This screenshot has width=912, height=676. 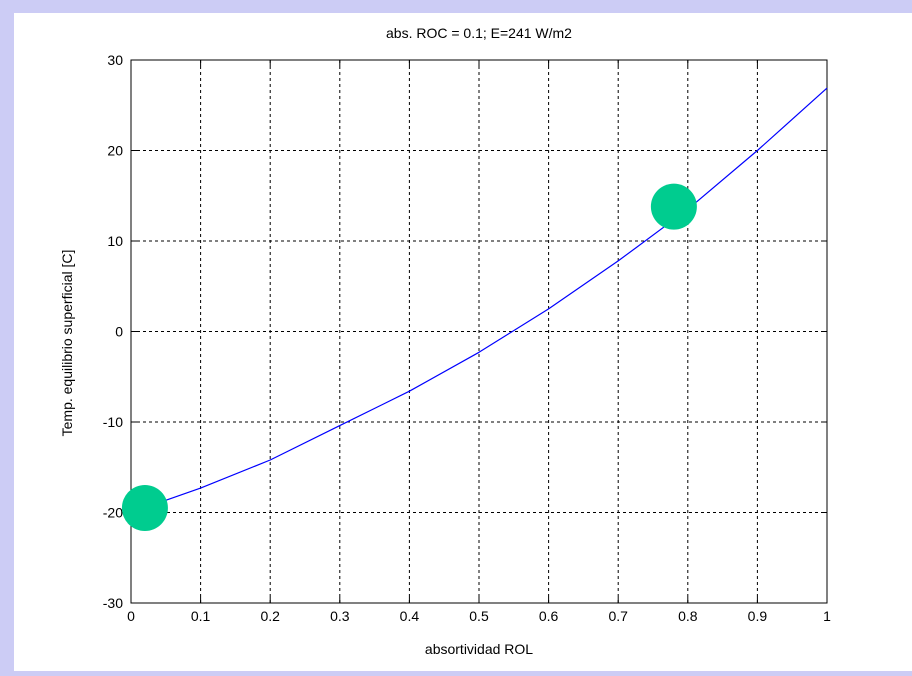 I want to click on x-axis-label: absortividad ROL, so click(x=479, y=649).